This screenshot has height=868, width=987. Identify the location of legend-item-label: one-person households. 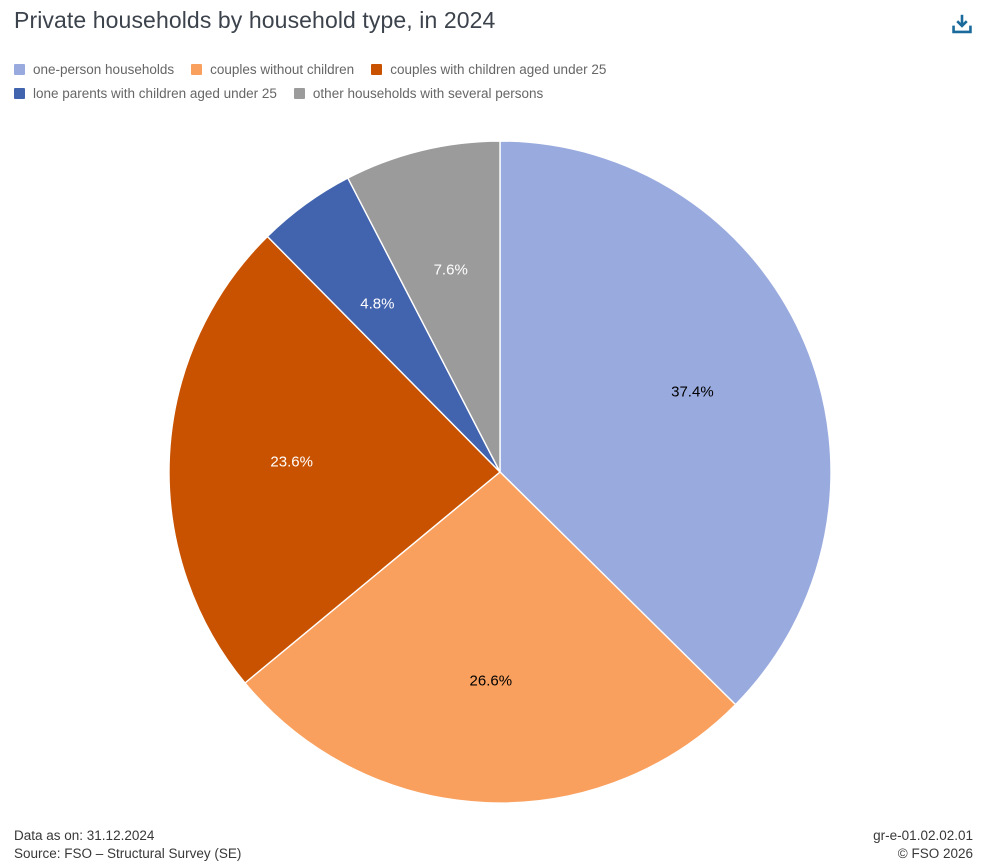
(104, 69).